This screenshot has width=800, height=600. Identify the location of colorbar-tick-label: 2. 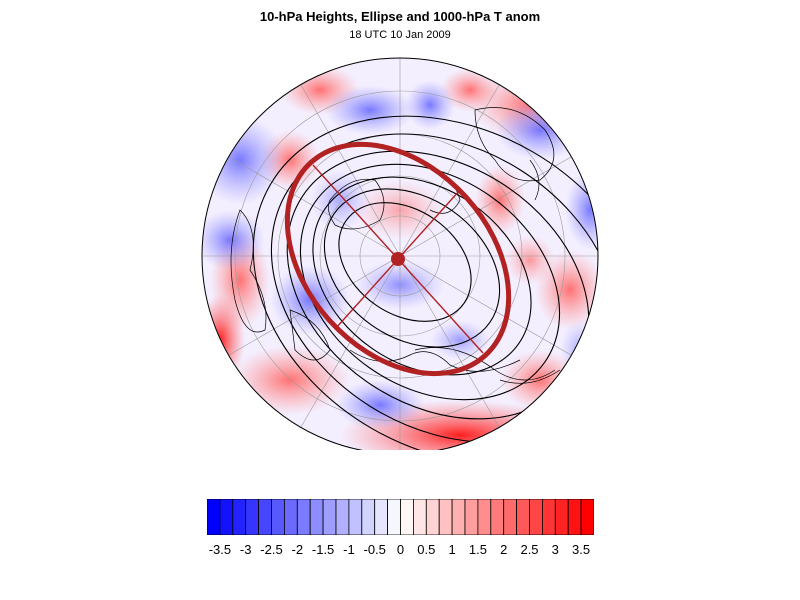
(504, 549).